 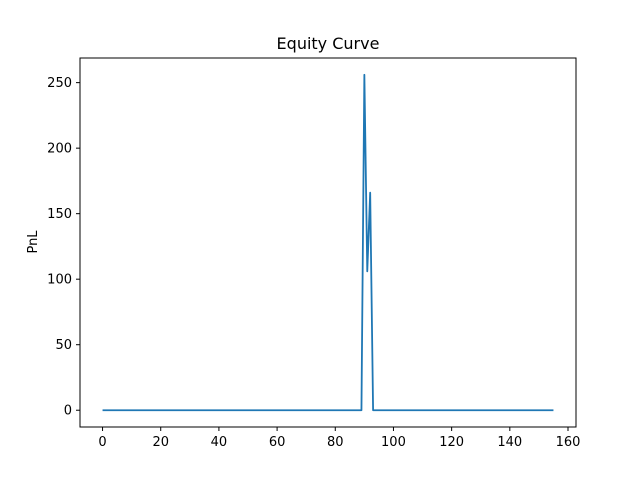 I want to click on y-axis-ticks: 0 50 100 150 200 250, so click(x=63, y=247).